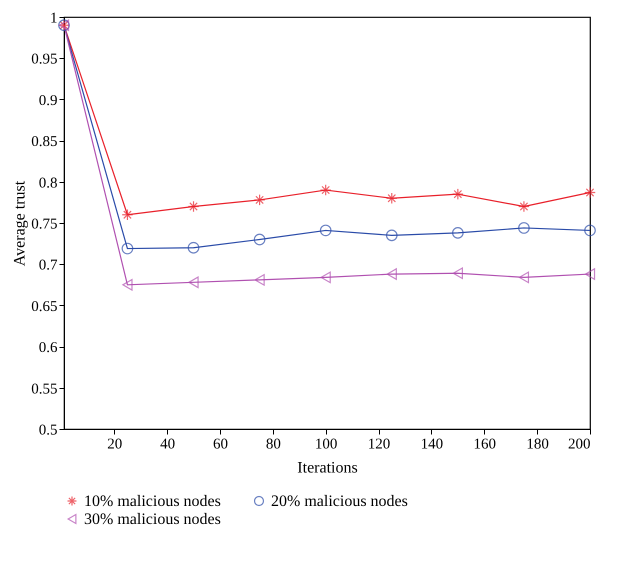  What do you see at coordinates (48, 430) in the screenshot?
I see `y-tick-label: 0.5` at bounding box center [48, 430].